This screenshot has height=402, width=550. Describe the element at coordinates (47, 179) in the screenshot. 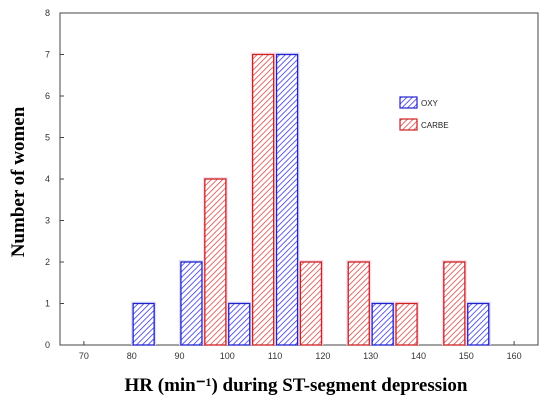

I see `y-tick-label: 4` at that location.